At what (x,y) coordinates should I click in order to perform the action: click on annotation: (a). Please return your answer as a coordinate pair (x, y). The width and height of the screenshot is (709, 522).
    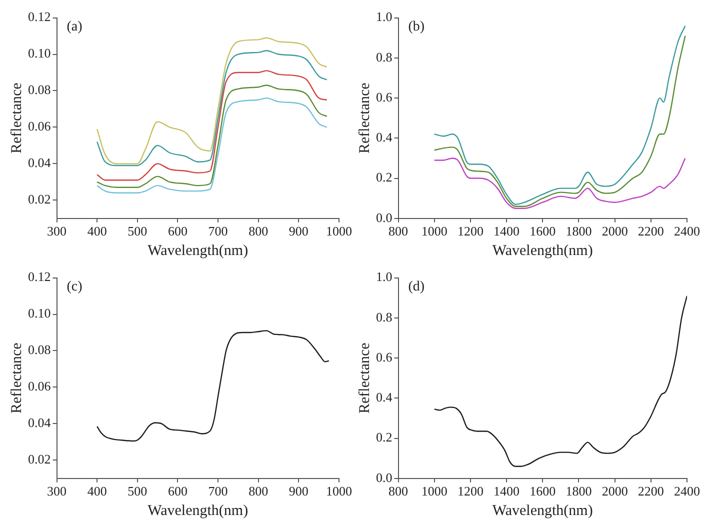
    Looking at the image, I should click on (74, 26).